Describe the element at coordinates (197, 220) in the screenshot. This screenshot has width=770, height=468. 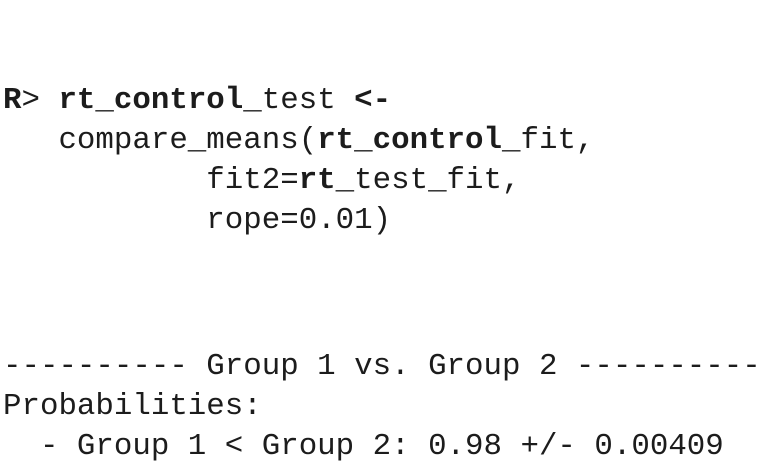
I see `code-segment: rope=0.01)` at that location.